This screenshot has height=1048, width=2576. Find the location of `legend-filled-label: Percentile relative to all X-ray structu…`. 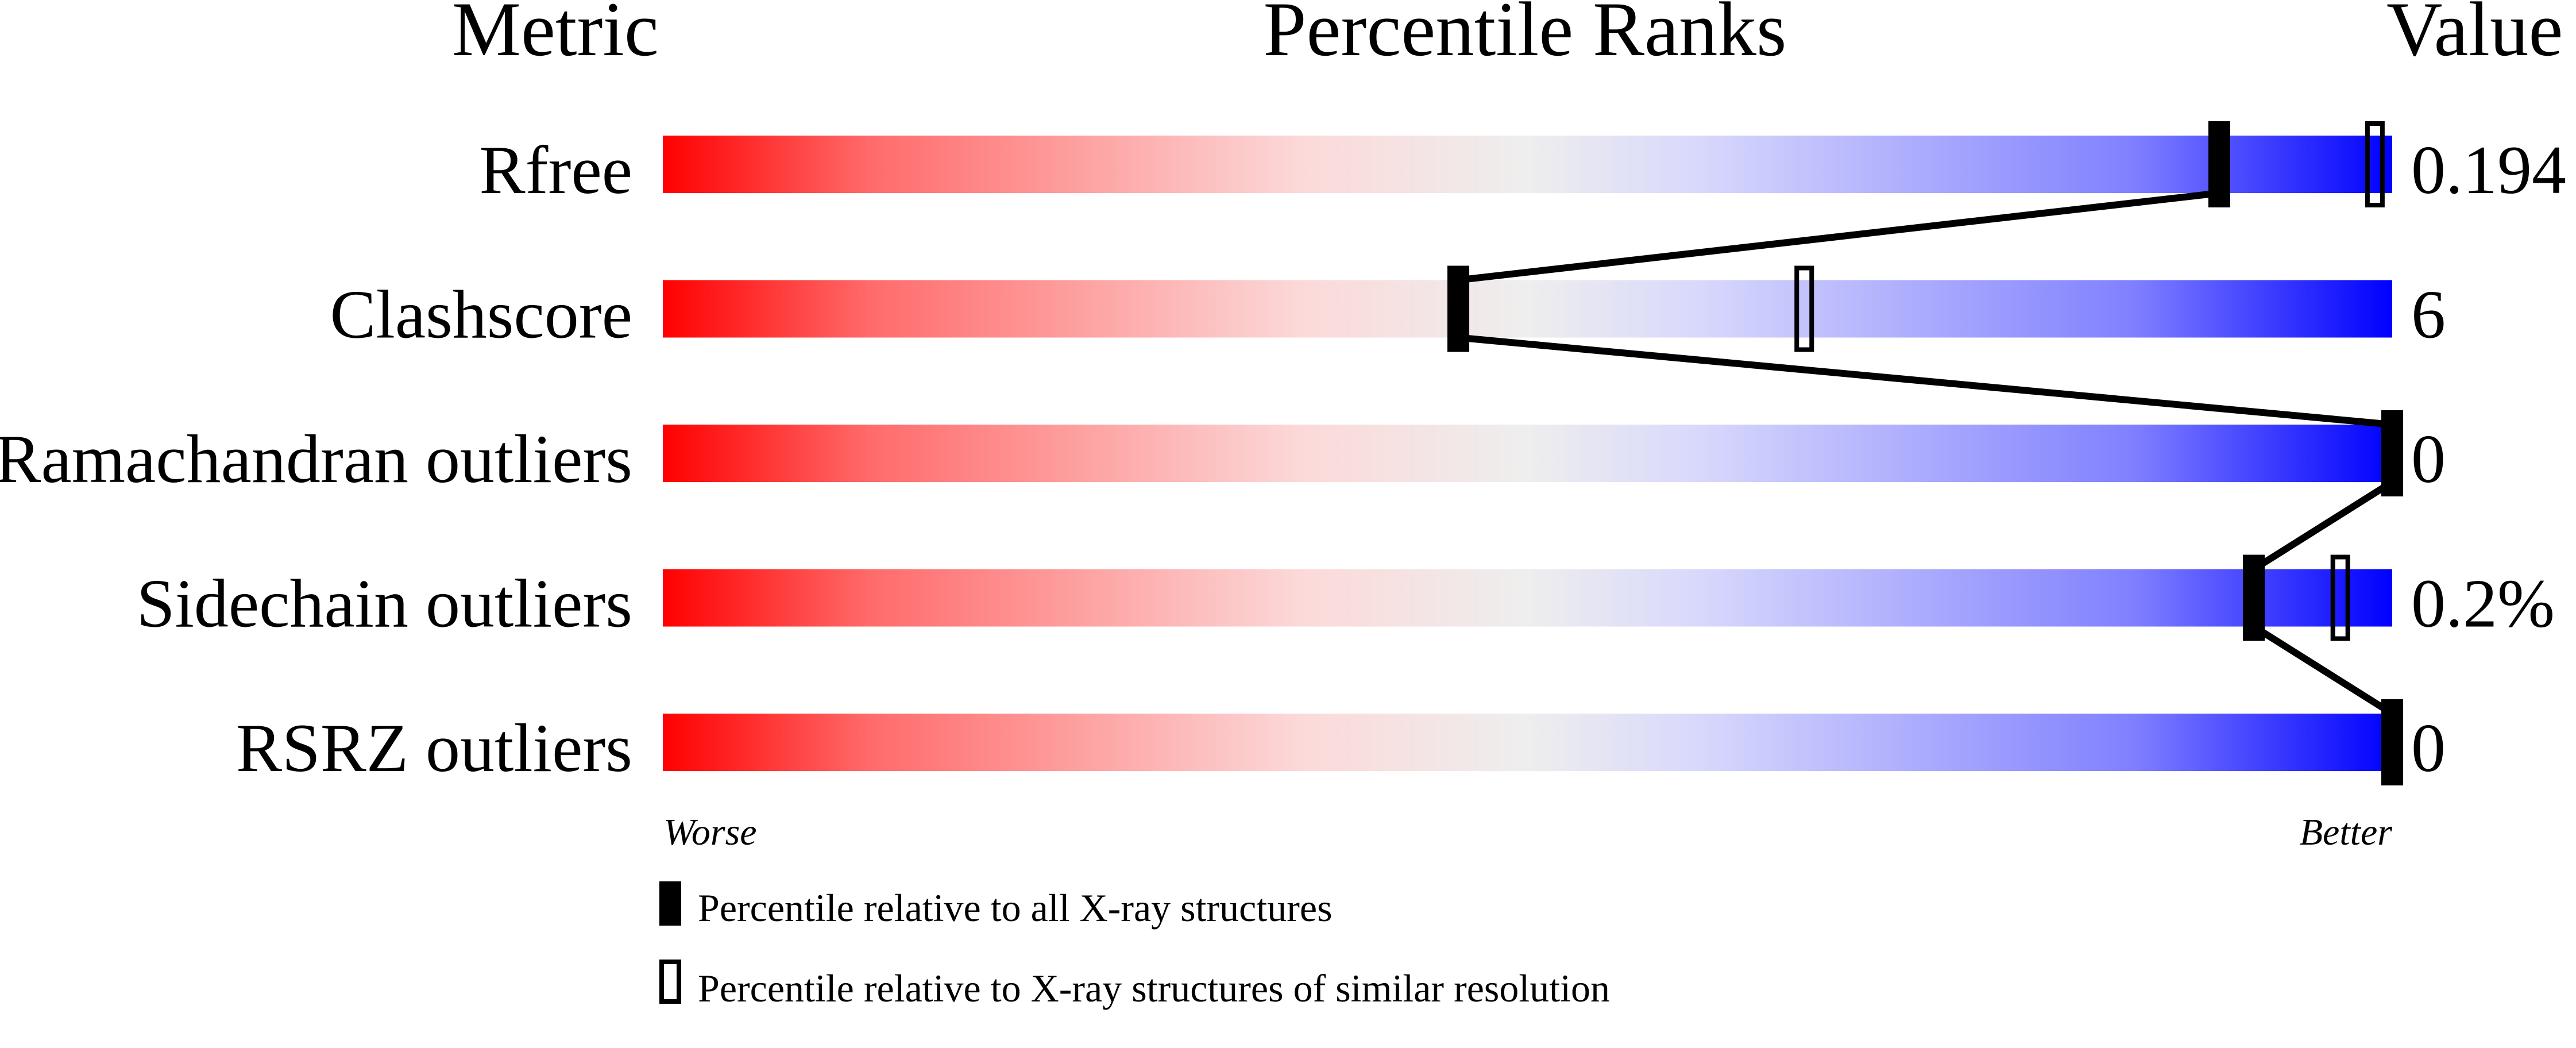

legend-filled-label: Percentile relative to all X-ray structu… is located at coordinates (1015, 908).